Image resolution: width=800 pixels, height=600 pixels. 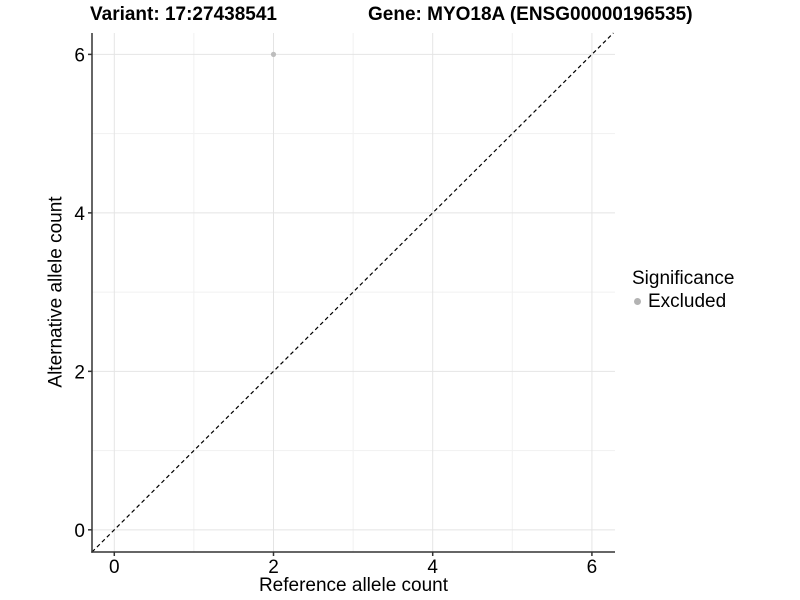 I want to click on y-tick-label: 6, so click(x=79, y=55).